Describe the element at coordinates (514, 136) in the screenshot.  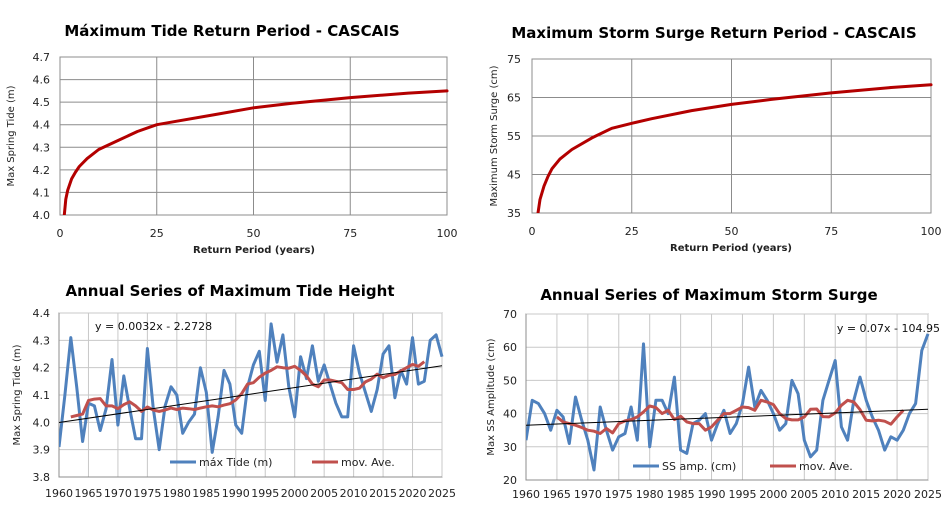
I see `y-tick-label: 55` at that location.